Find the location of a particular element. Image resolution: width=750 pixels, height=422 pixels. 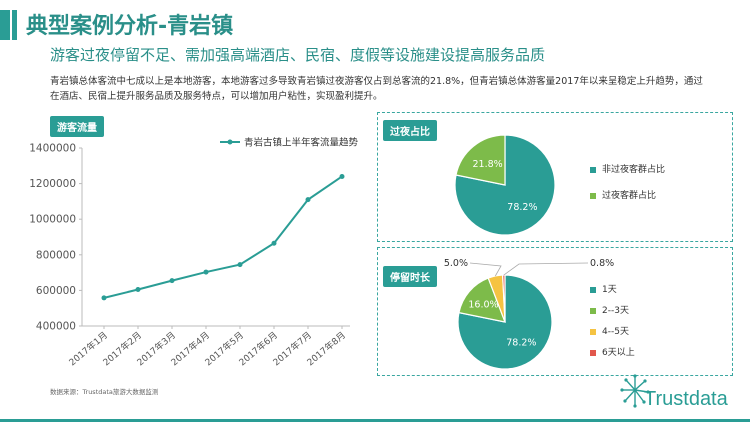

page-subtitle: 游客过夜停留不足、需加强高端酒店、民宿、度假等设施建设提高服务品质 is located at coordinates (298, 55).